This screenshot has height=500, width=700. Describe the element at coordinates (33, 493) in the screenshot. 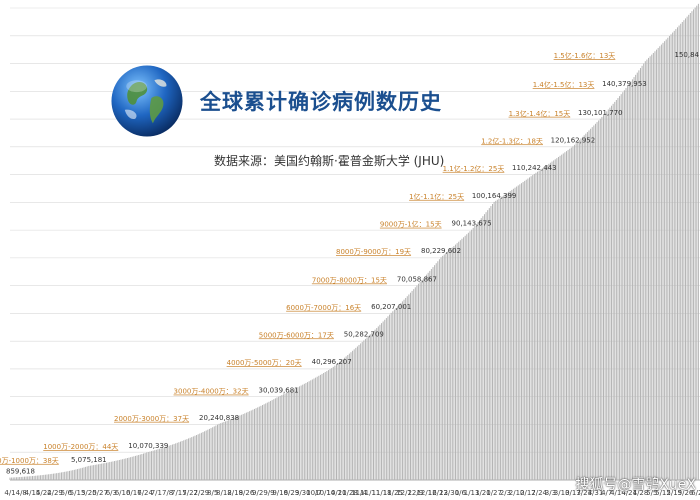

I see `x-tick-label: 4/15` at that location.